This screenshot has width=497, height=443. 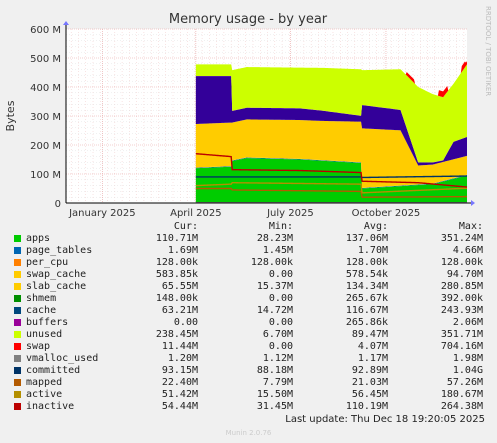 I want to click on legend-max-value: 2.06M, so click(x=467, y=322).